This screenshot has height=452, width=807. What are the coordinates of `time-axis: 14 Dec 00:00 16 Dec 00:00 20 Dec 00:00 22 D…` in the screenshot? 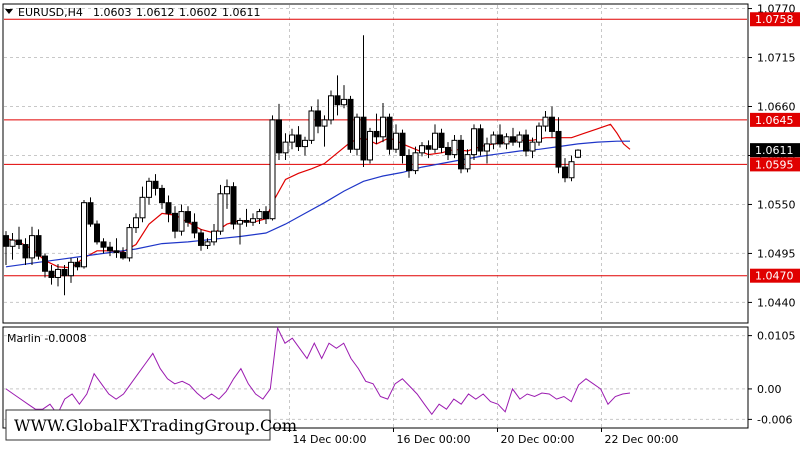 It's located at (484, 437).